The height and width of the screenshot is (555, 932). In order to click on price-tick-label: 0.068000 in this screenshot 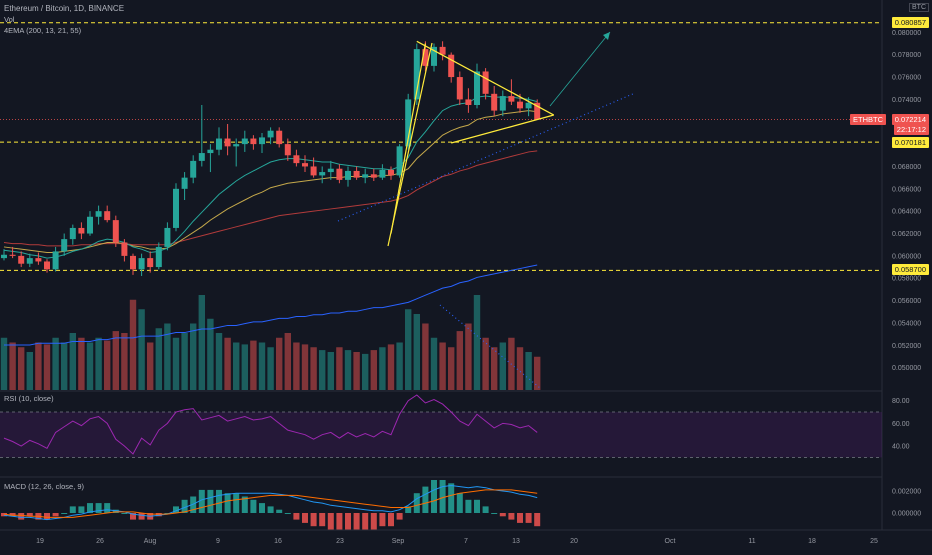, I will do `click(906, 167)`.